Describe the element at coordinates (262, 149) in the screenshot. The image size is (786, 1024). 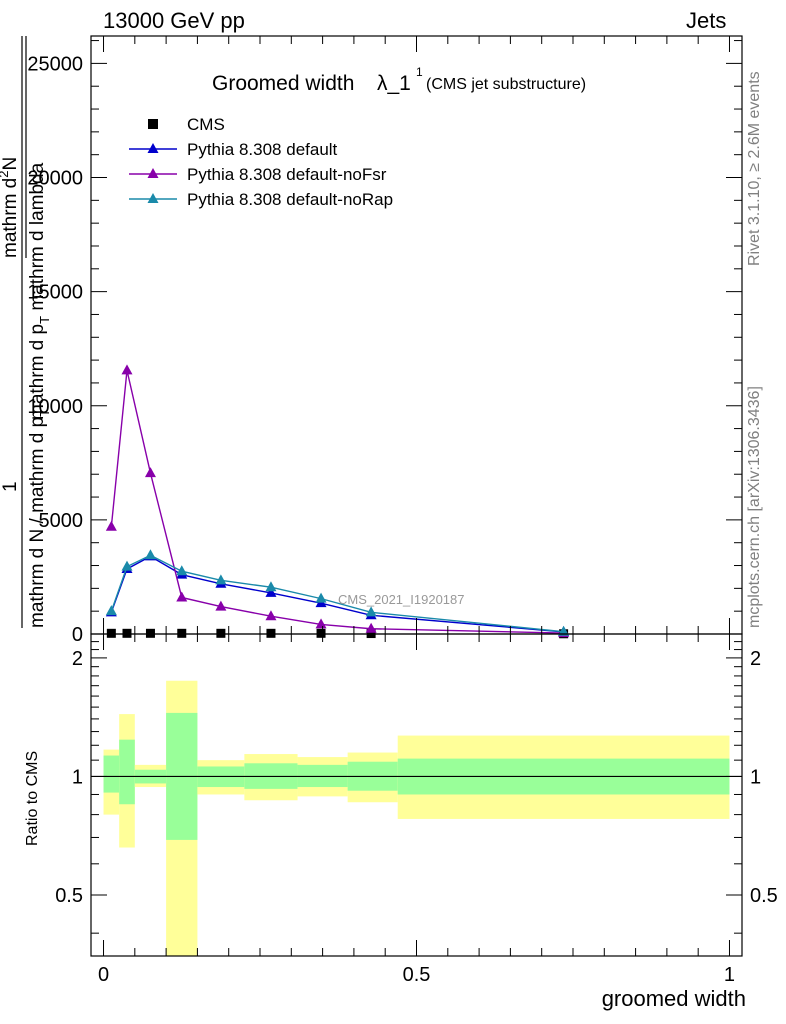
I see `legend-label: Pythia 8.308 default` at that location.